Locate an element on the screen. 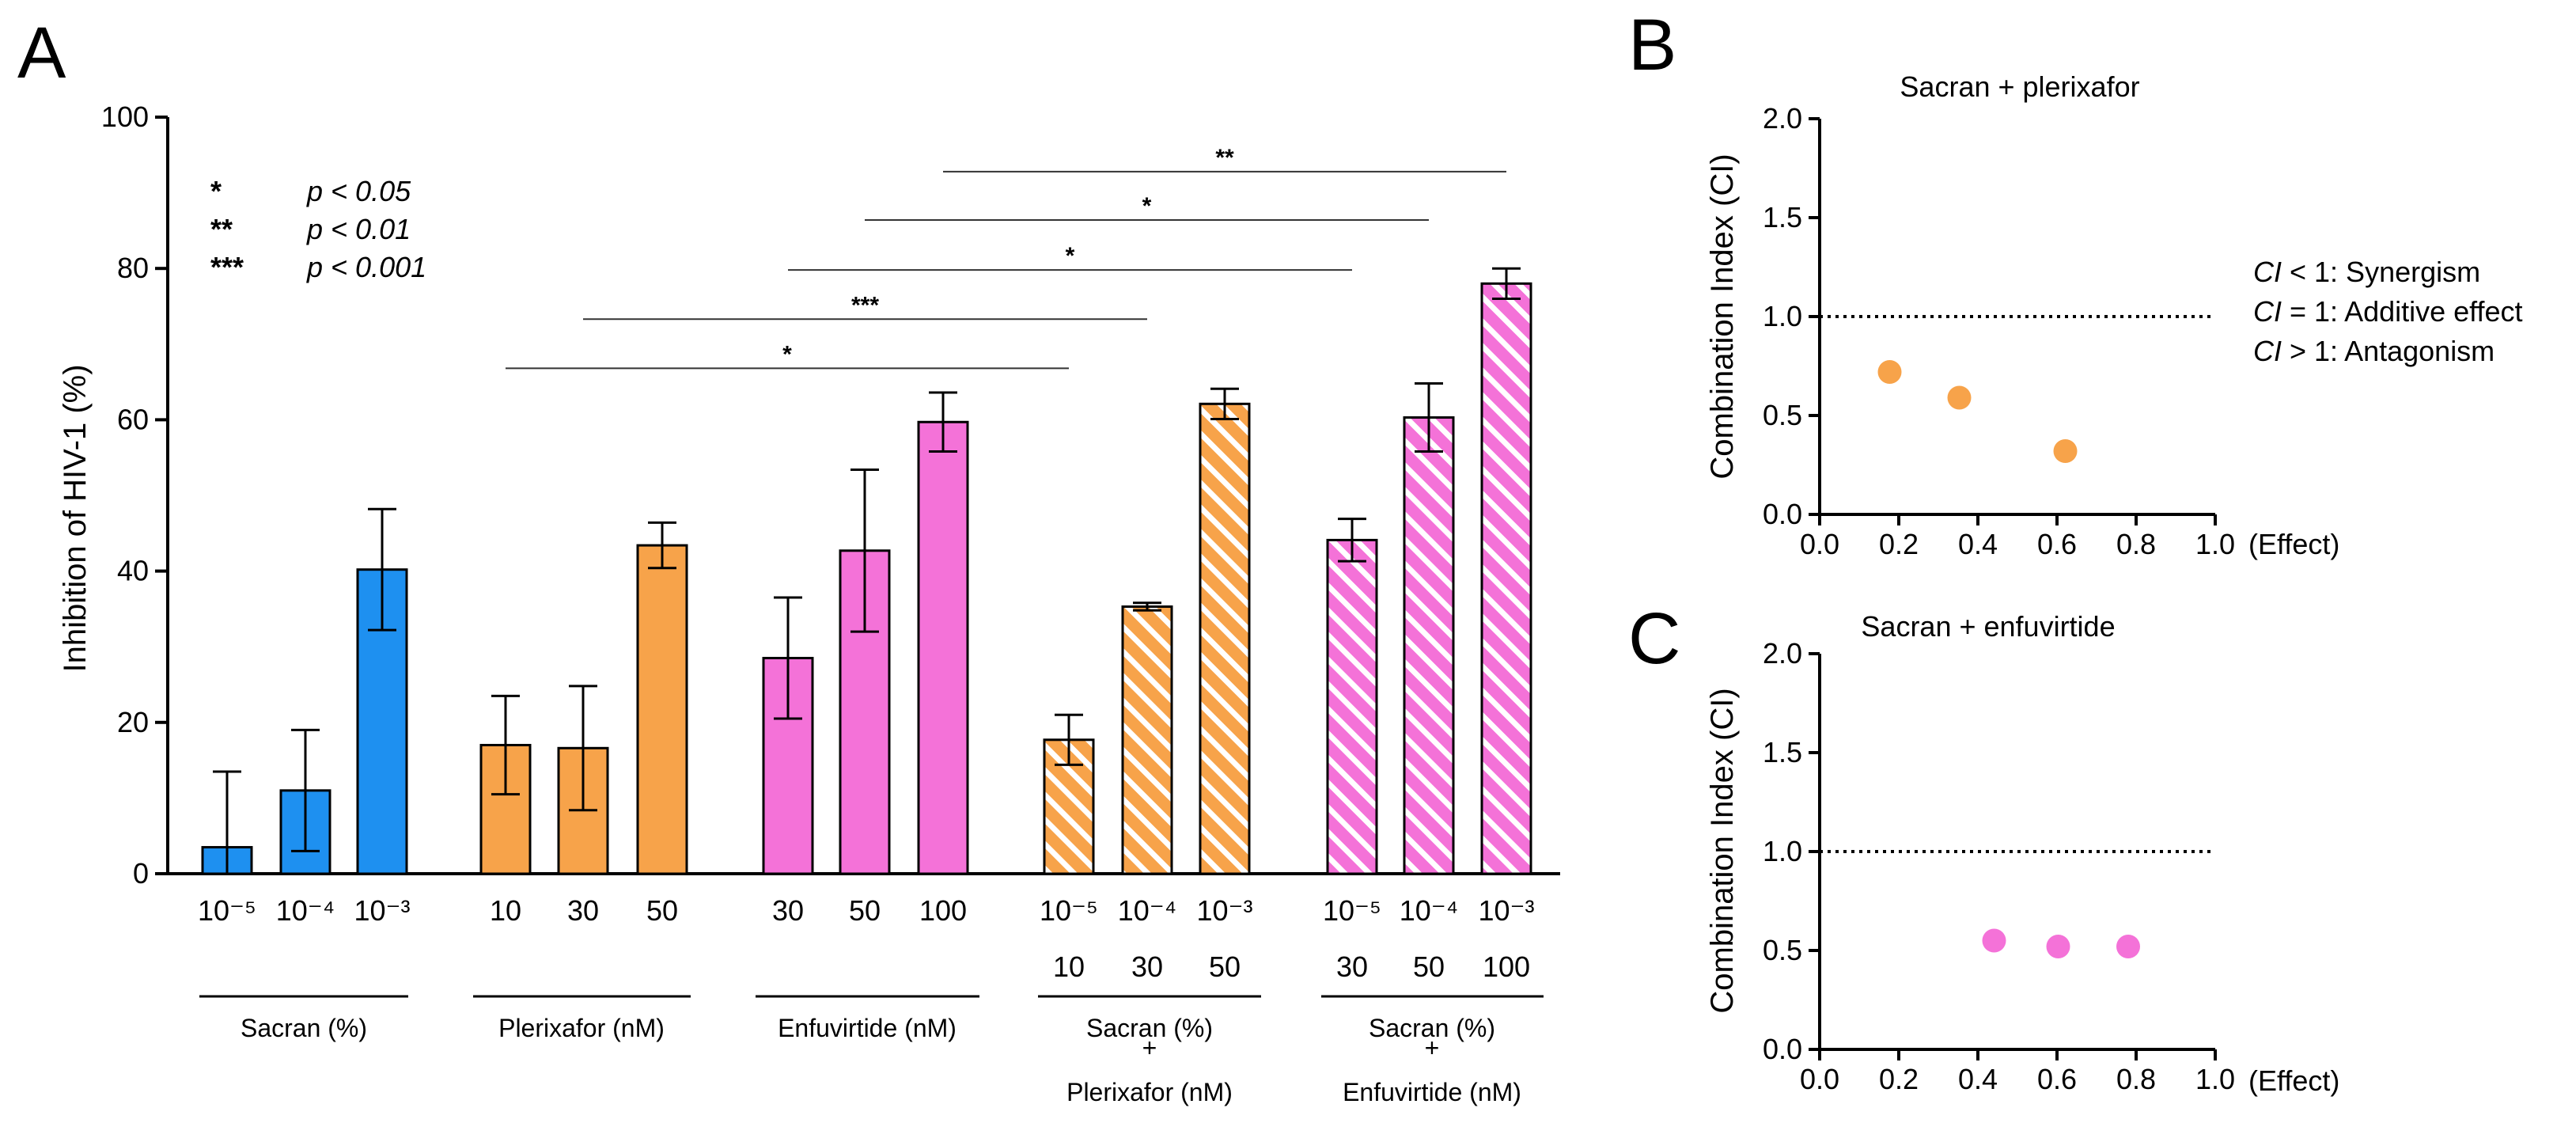 This screenshot has height=1123, width=2576. x-tick-label-secondary: 30 is located at coordinates (1147, 967).